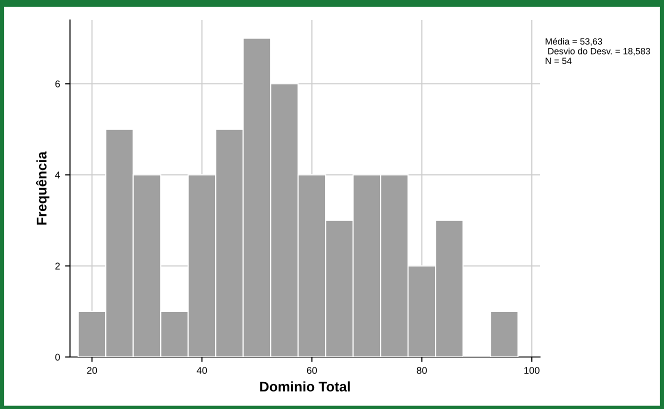  Describe the element at coordinates (532, 370) in the screenshot. I see `x-tick-label: 100` at that location.